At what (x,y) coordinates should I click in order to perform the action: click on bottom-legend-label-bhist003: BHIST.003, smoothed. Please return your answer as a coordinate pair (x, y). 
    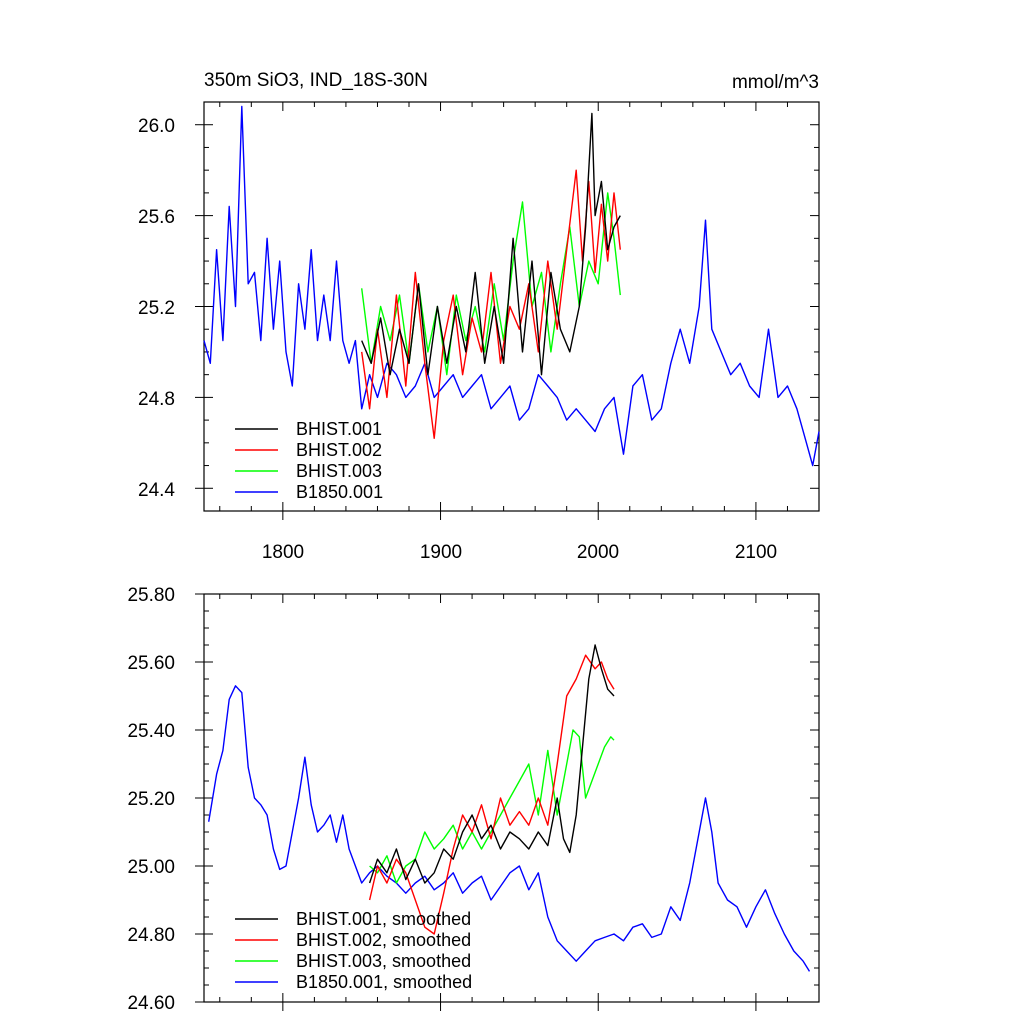
    Looking at the image, I should click on (383, 961).